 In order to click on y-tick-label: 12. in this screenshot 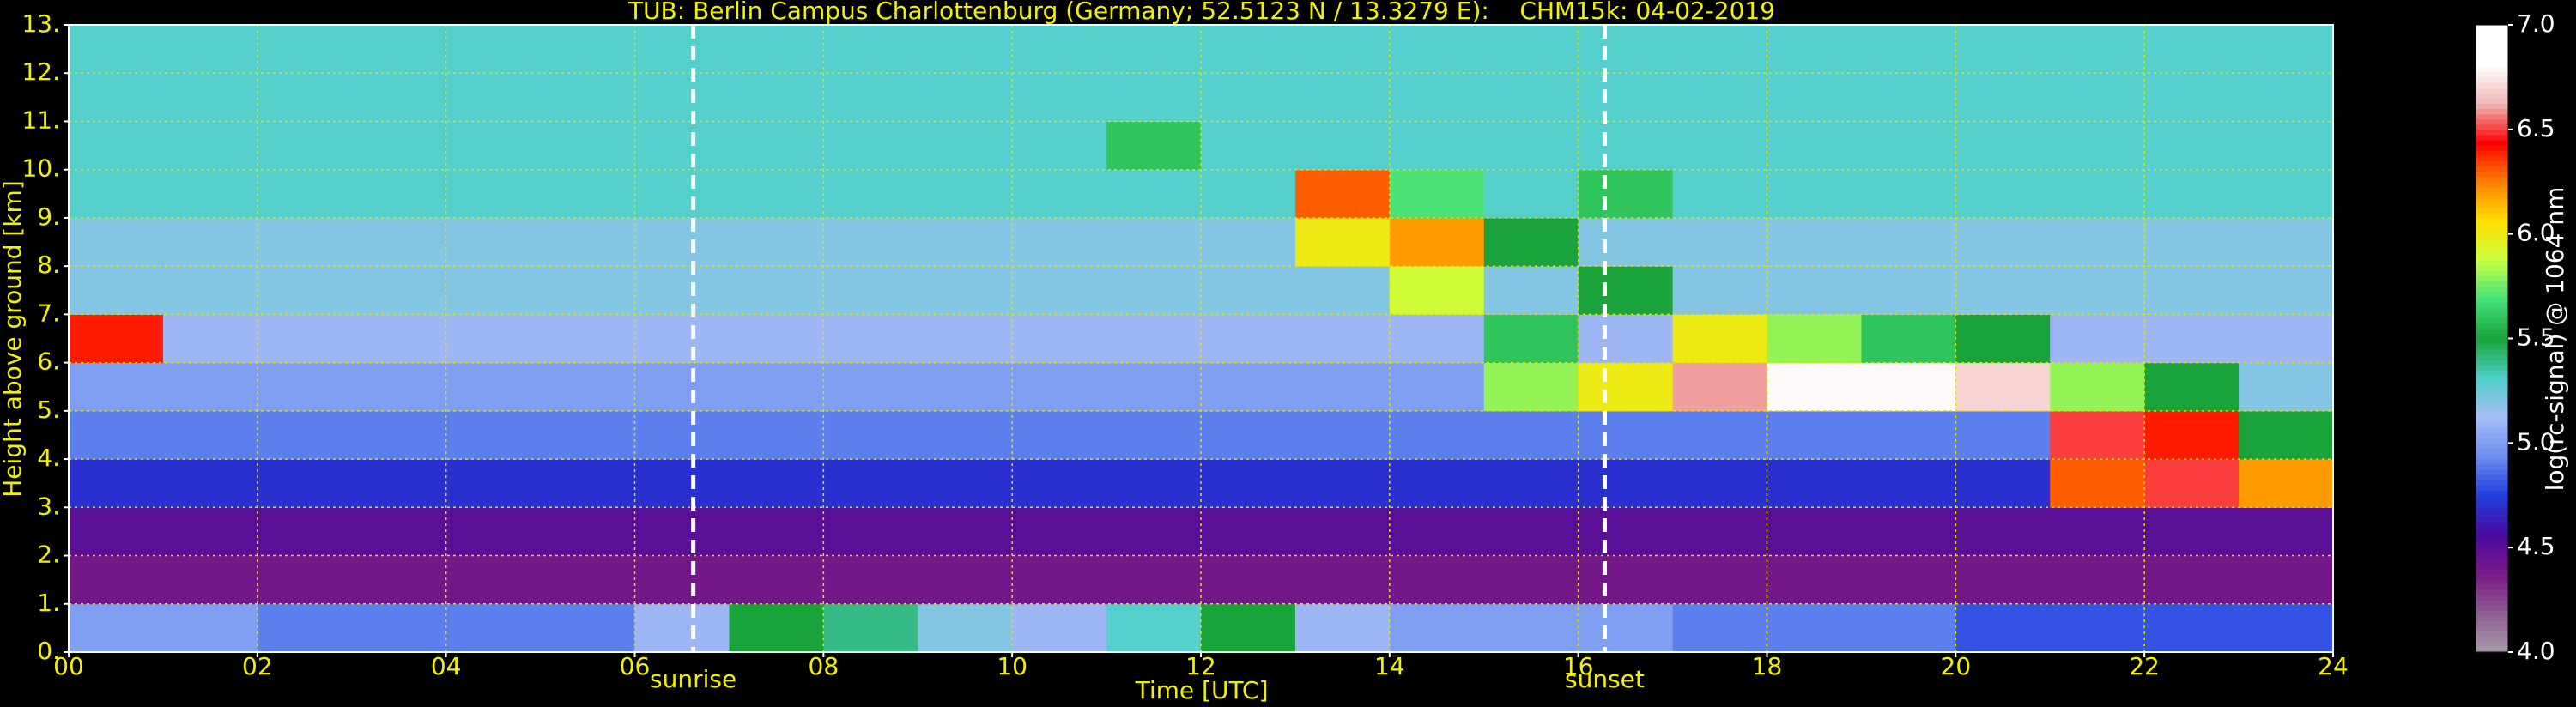, I will do `click(40, 71)`.